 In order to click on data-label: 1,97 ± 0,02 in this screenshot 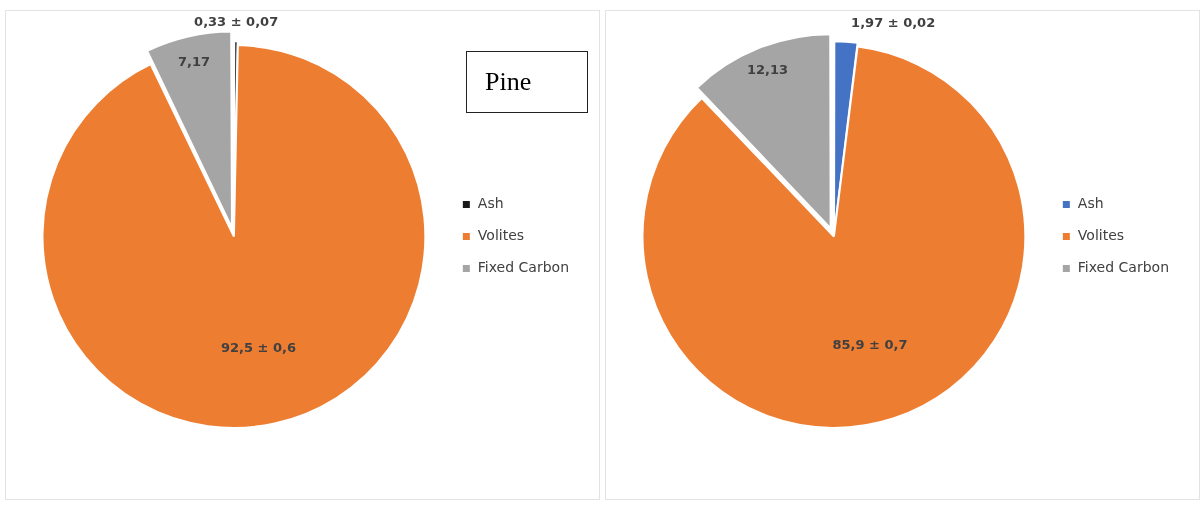, I will do `click(893, 22)`.